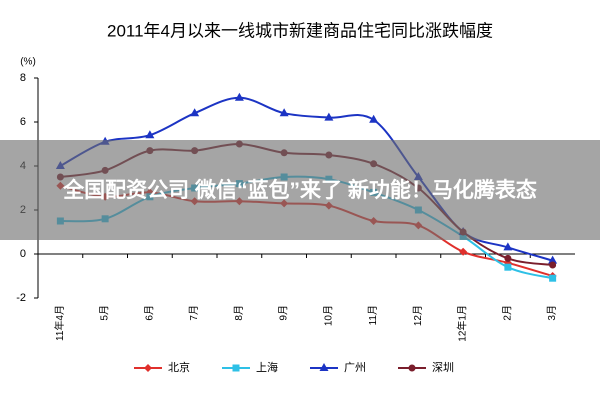  Describe the element at coordinates (300, 30) in the screenshot. I see `chart-title: 2011年4月以来一线城市新建商品住宅同比涨跌幅度` at that location.